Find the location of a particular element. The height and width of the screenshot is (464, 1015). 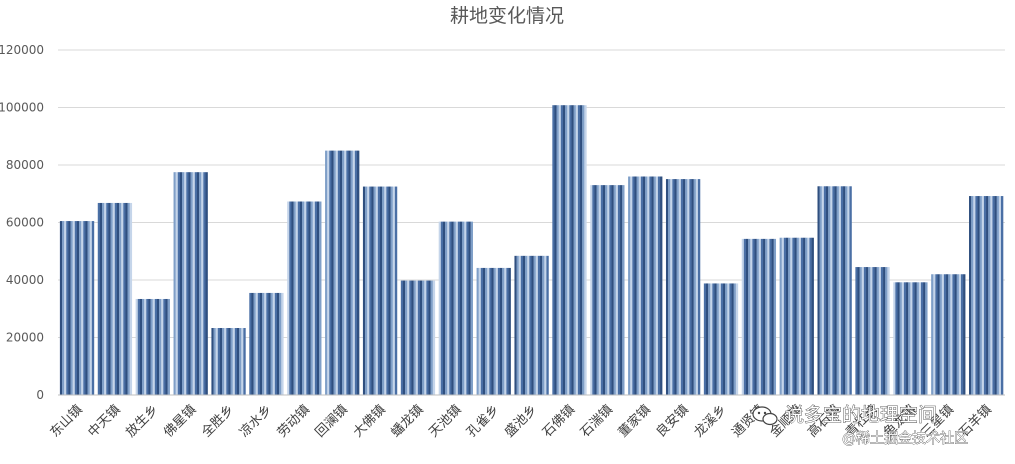

y-axis-ticks: 0 20000 40000 60000 80000 100000 120000 is located at coordinates (22, 222).